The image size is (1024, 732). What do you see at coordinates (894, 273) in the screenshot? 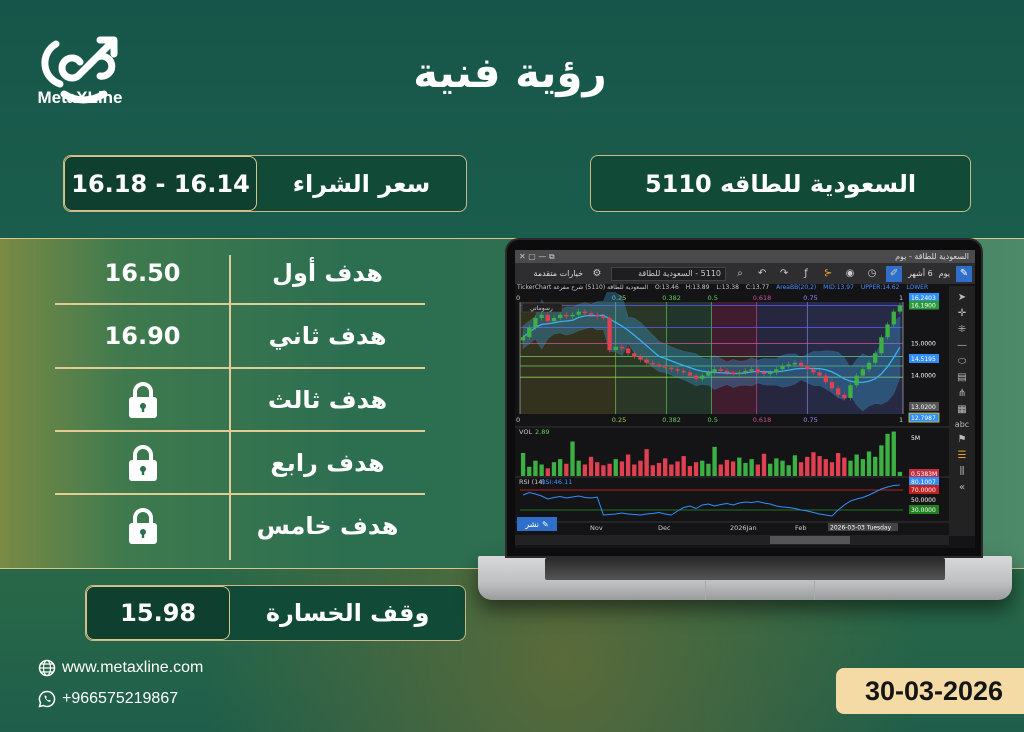
I see `draw-tool-icon: ✐` at bounding box center [894, 273].